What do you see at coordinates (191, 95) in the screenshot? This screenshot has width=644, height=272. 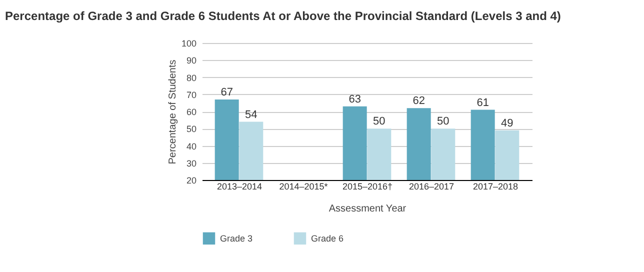 I see `y-tick-label: 70` at bounding box center [191, 95].